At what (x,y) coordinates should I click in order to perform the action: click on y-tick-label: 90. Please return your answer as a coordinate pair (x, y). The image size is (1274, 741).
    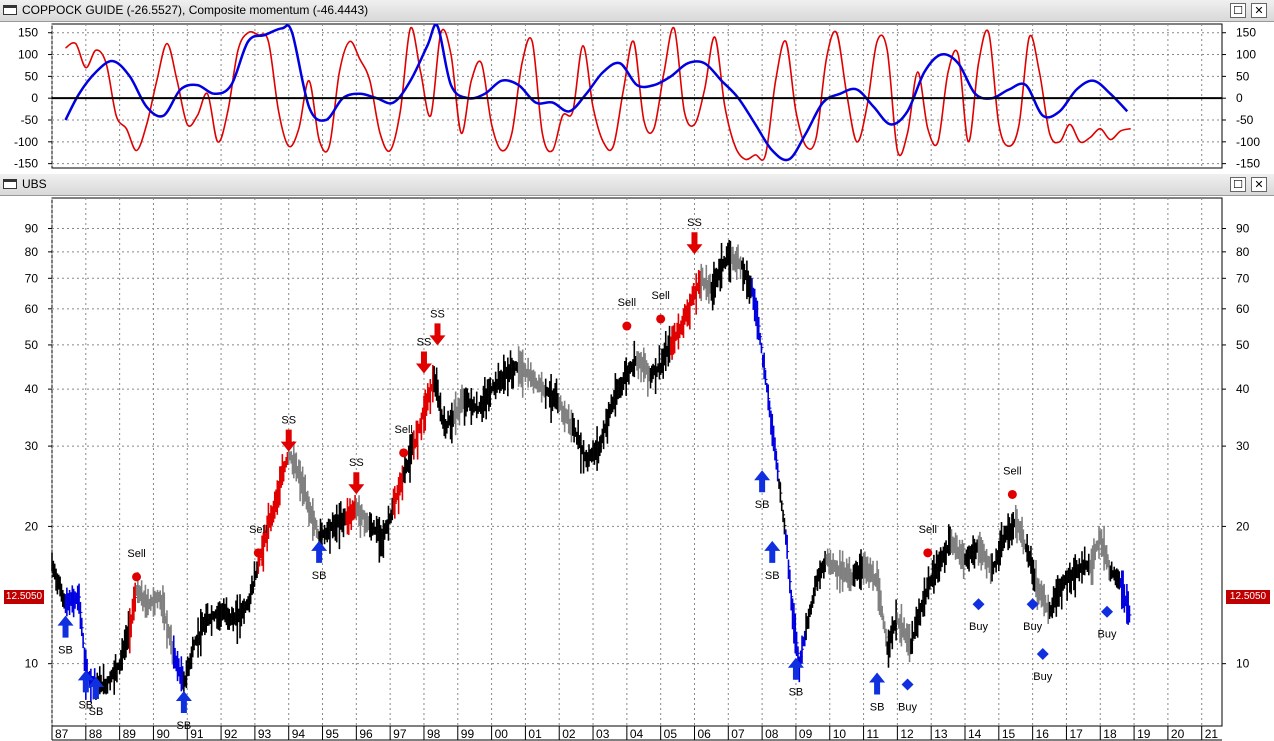
    Looking at the image, I should click on (32, 229).